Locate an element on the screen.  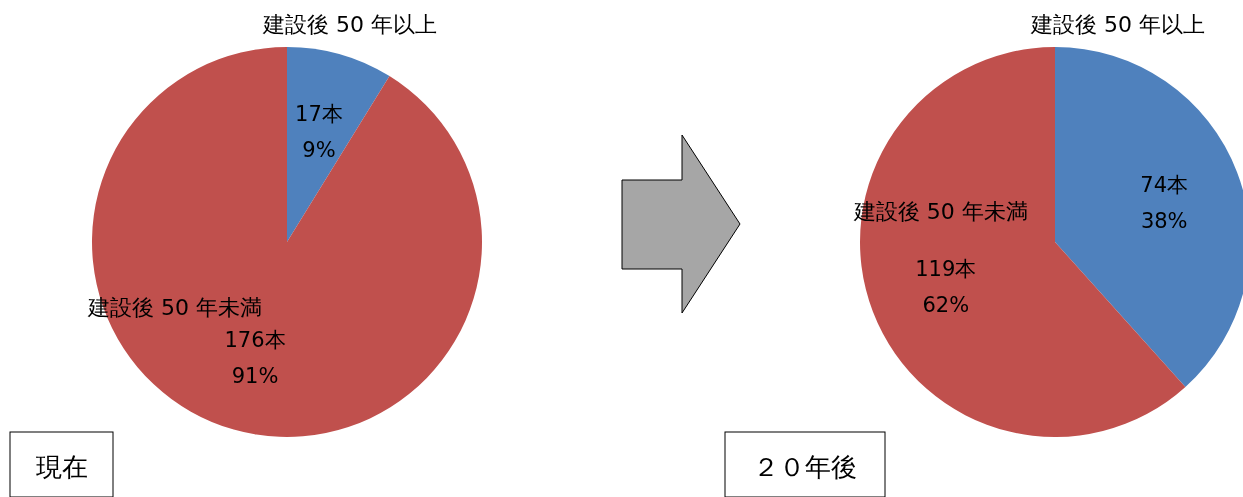
text: ２０年後 is located at coordinates (805, 467).